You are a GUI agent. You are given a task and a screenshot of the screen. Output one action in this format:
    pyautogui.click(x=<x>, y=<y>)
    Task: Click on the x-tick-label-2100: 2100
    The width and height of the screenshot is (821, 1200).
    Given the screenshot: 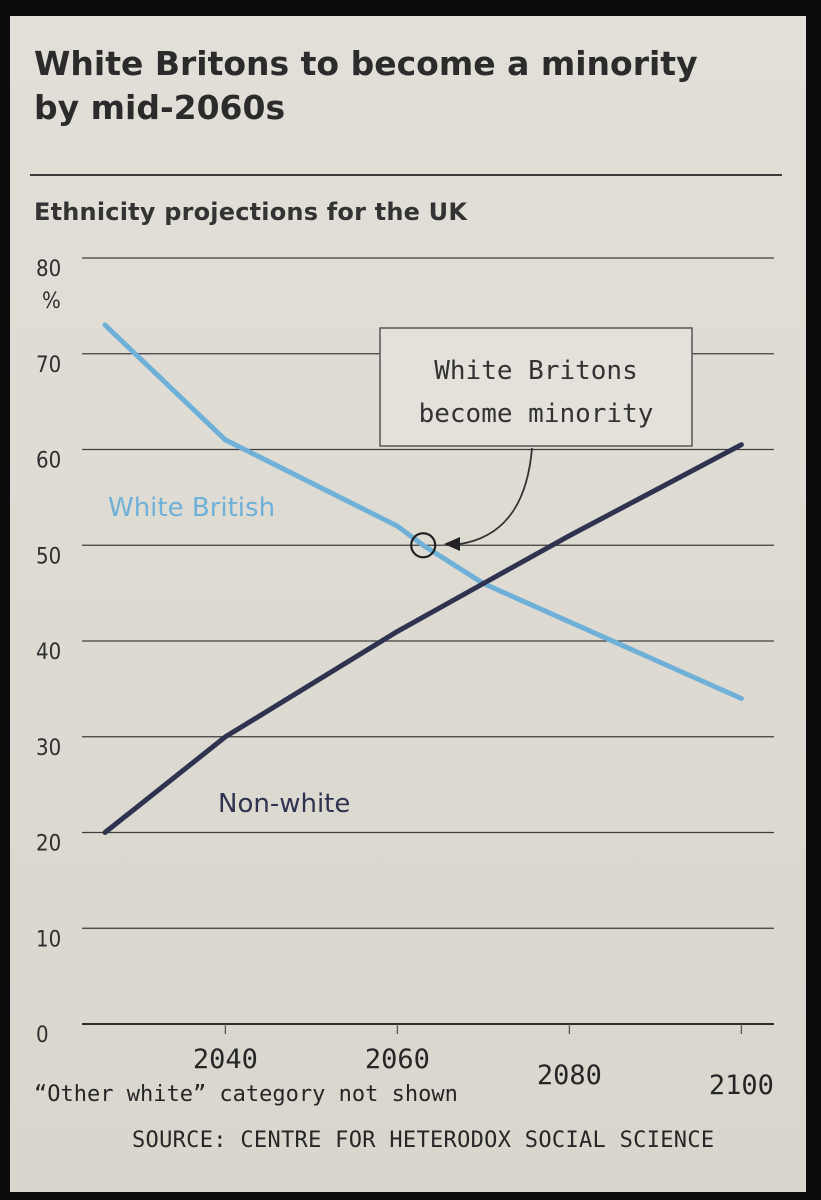 What is the action you would take?
    pyautogui.click(x=741, y=1085)
    